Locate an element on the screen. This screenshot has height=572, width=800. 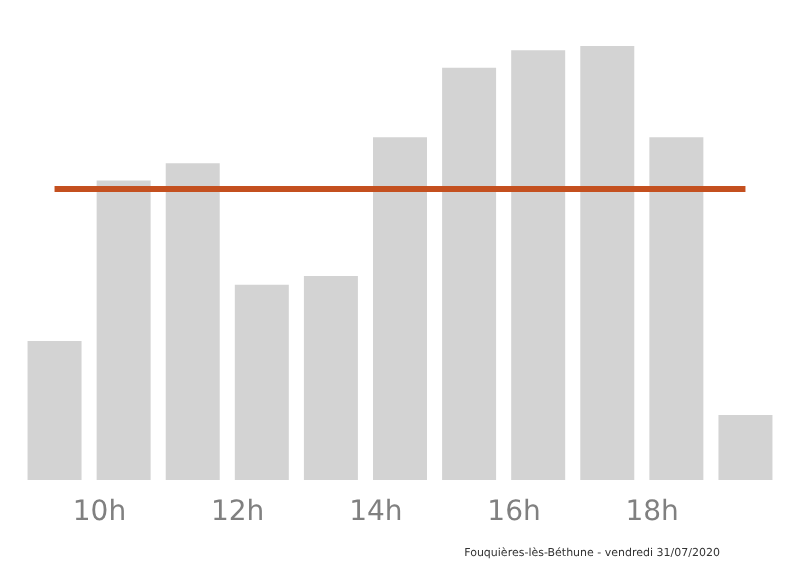
x-tick-label: 18h is located at coordinates (652, 512).